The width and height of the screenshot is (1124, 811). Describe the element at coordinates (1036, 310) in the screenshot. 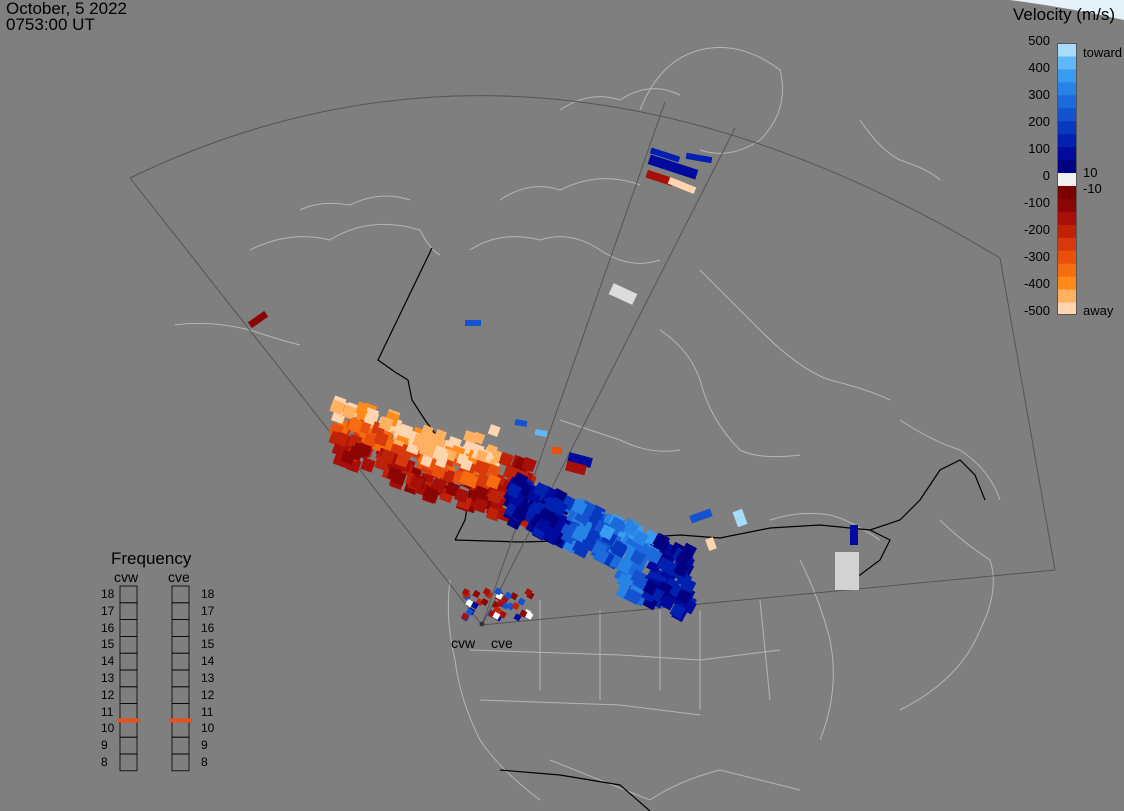

I see `colorbar-tick-label: -500` at that location.